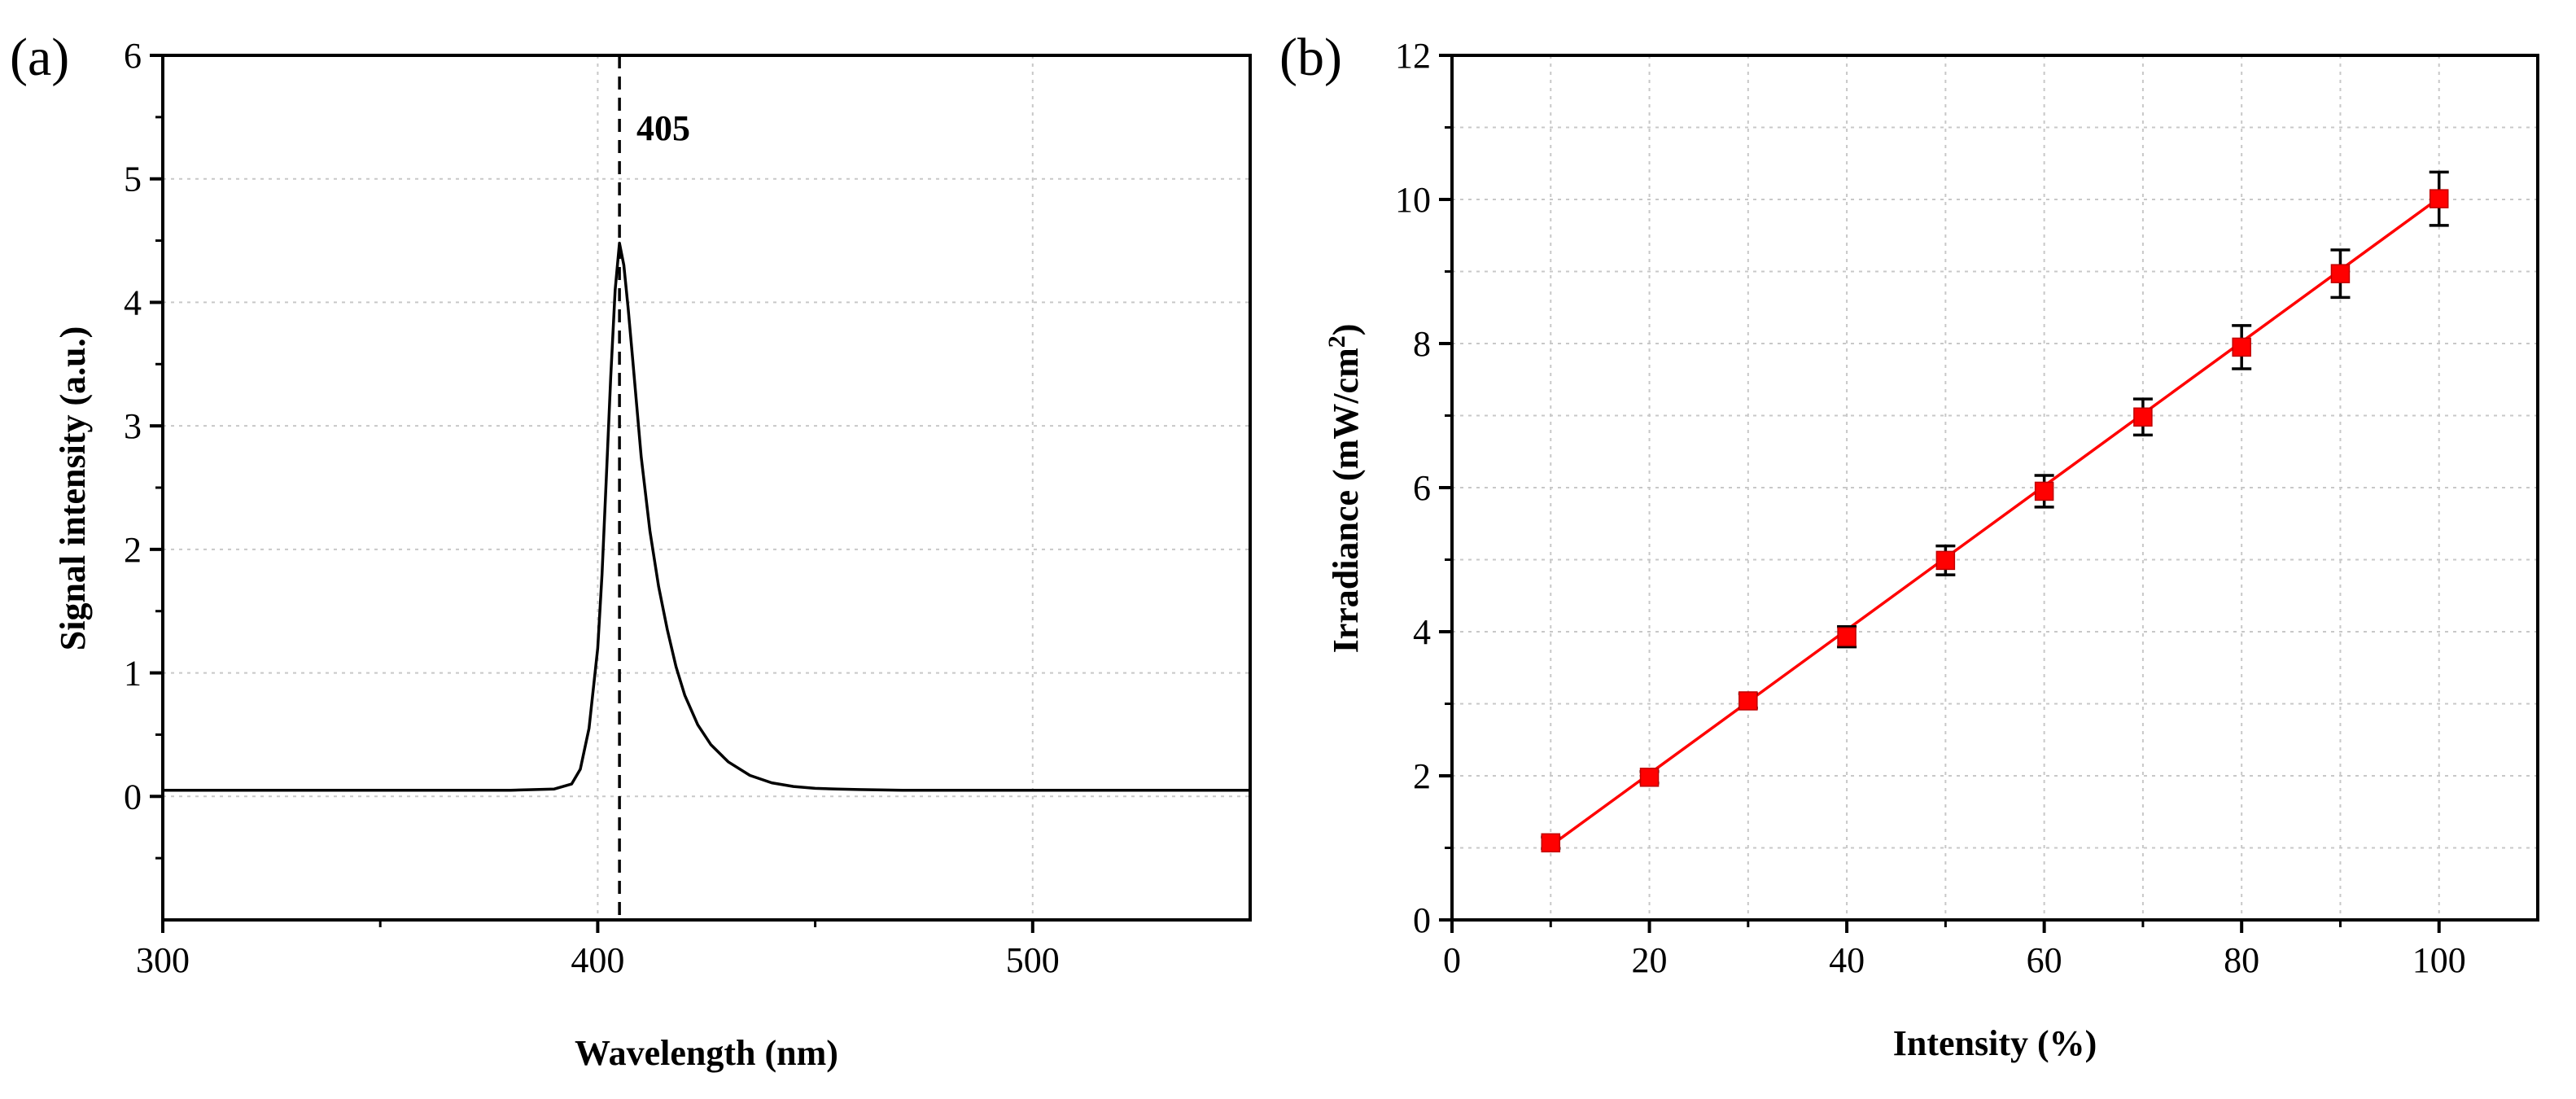 This screenshot has width=2576, height=1099. Describe the element at coordinates (1310, 58) in the screenshot. I see `panel-b-label: (b)` at that location.